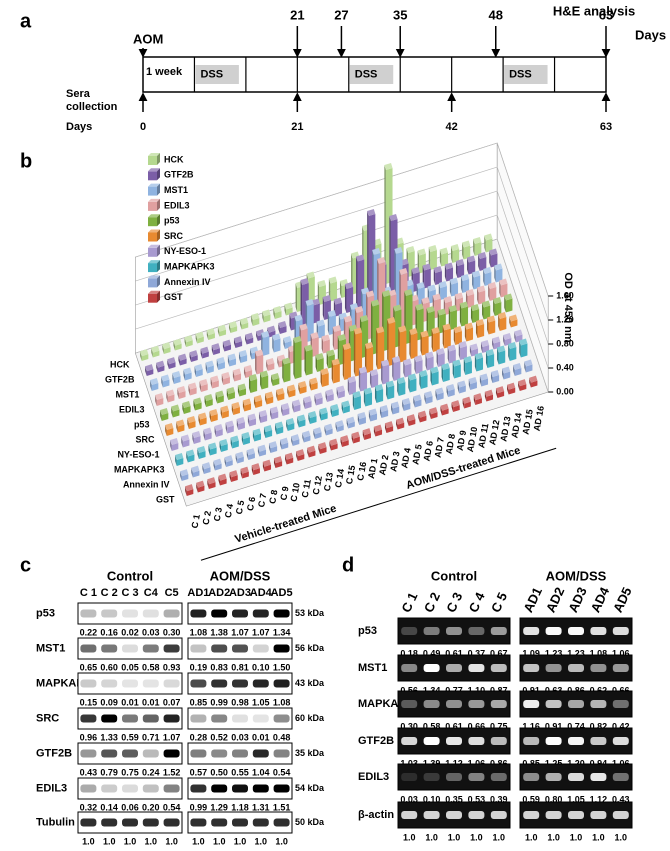 The width and height of the screenshot is (670, 851). Describe the element at coordinates (173, 297) in the screenshot. I see `legend-label: GST` at that location.